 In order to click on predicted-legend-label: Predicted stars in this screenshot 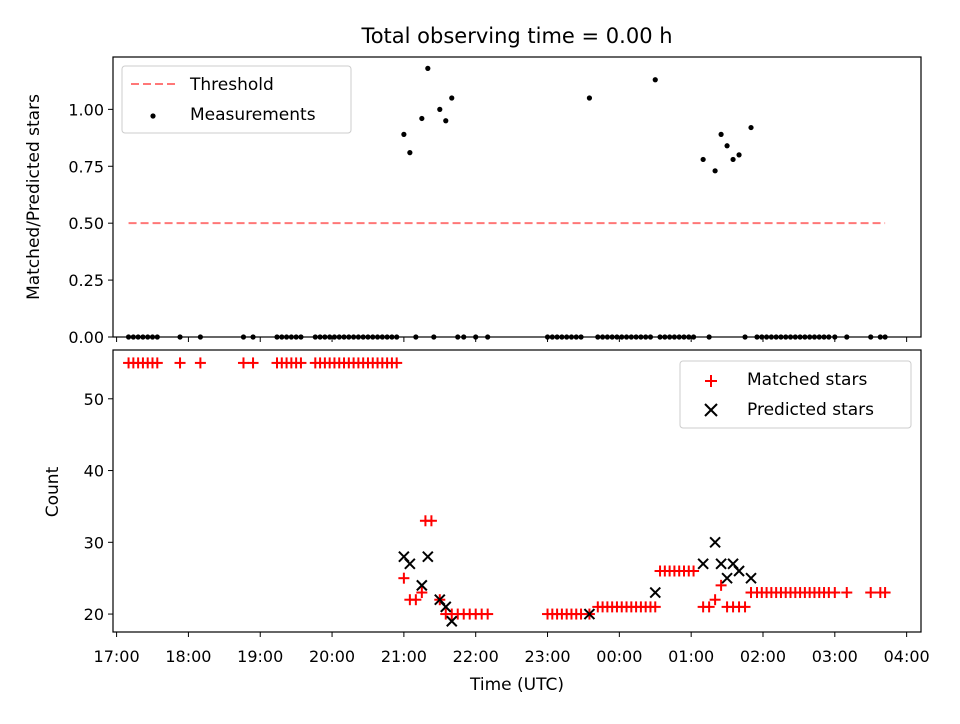, I will do `click(810, 410)`.